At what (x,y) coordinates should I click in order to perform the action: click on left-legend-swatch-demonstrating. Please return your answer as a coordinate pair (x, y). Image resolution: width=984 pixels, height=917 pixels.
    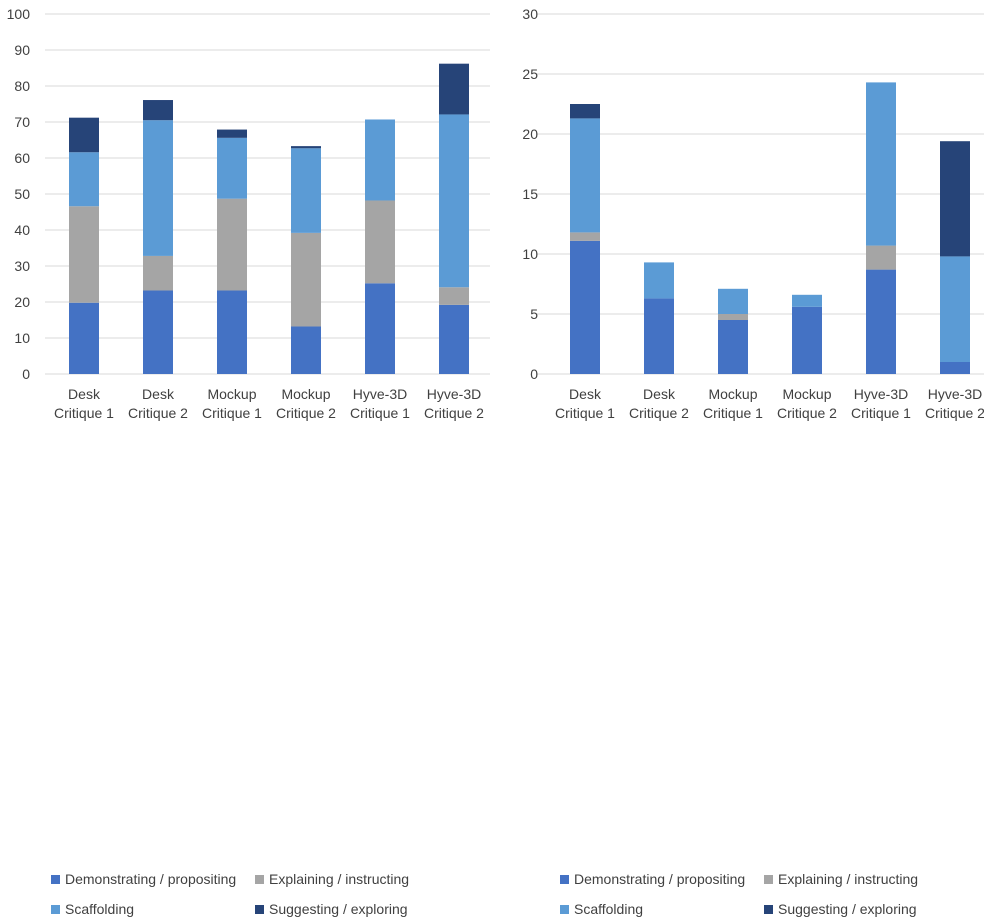
    Looking at the image, I should click on (55, 879).